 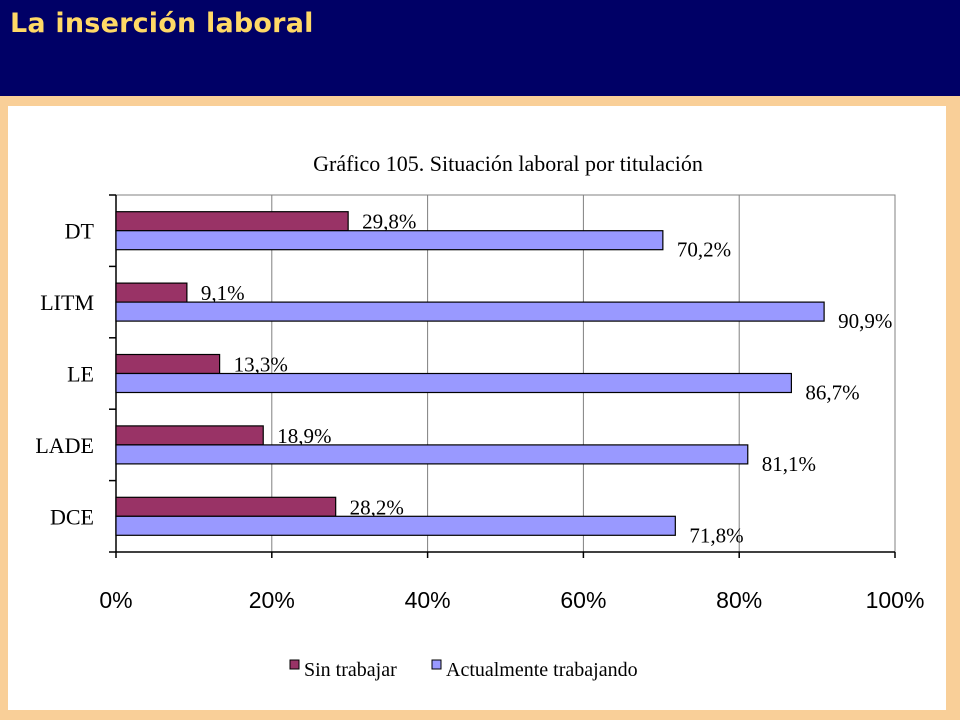 I want to click on legend-swatch-sin-trabajar, so click(x=294, y=664).